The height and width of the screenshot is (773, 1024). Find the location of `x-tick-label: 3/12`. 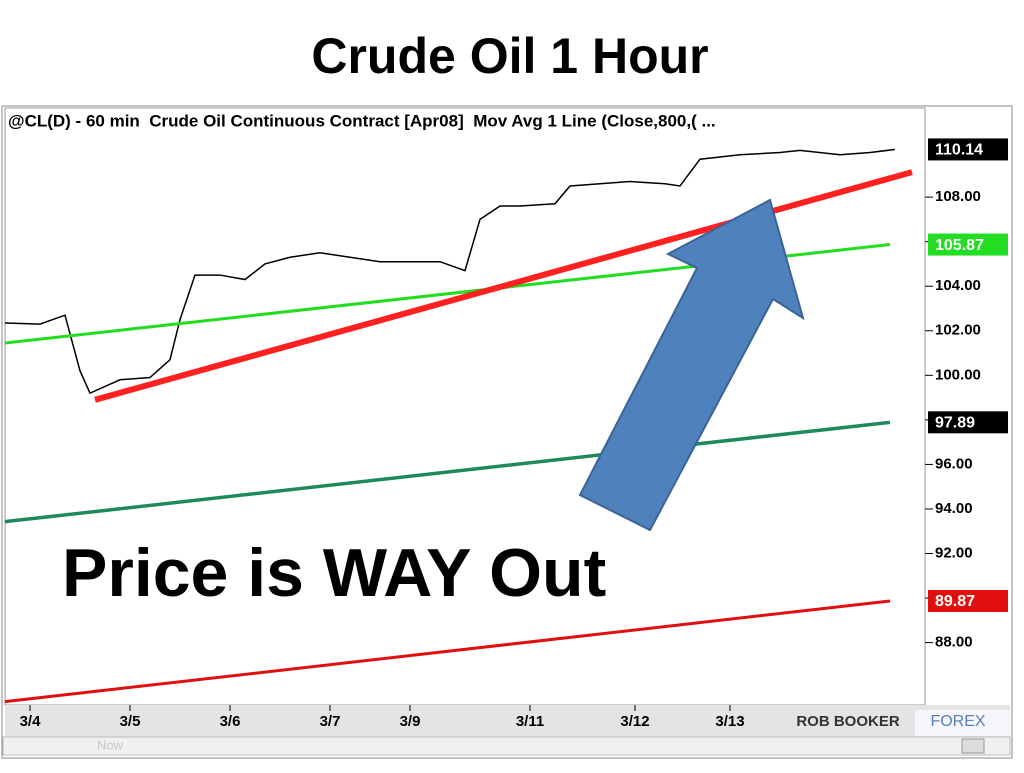

x-tick-label: 3/12 is located at coordinates (634, 721).